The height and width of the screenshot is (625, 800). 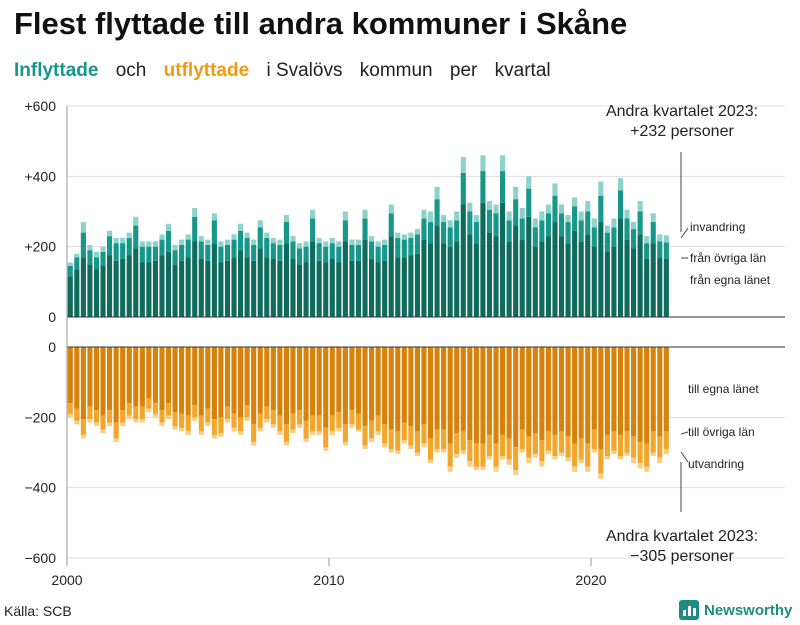 I want to click on legend-in-label: invandring, so click(x=717, y=227).